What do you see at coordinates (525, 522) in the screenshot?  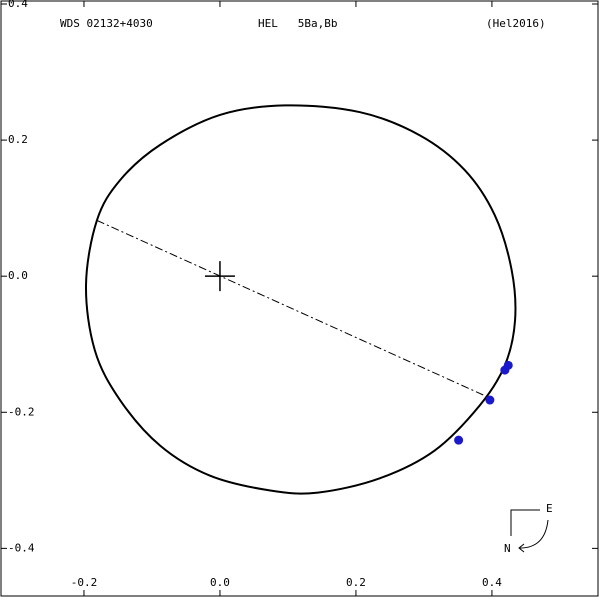 I see `compass-axes` at bounding box center [525, 522].